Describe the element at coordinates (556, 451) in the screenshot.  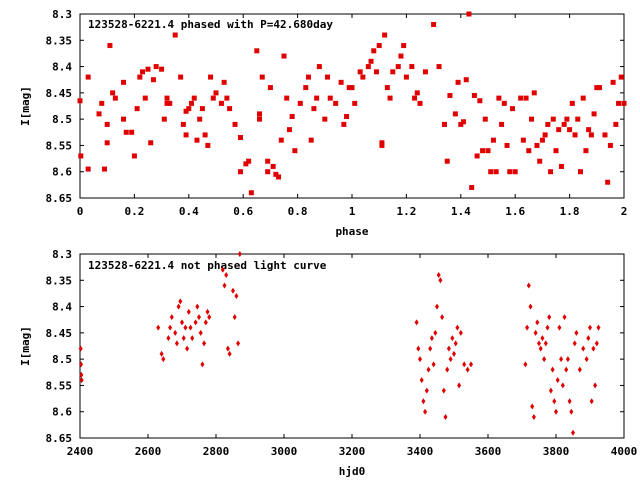
I see `x-tick-label: 3800` at that location.